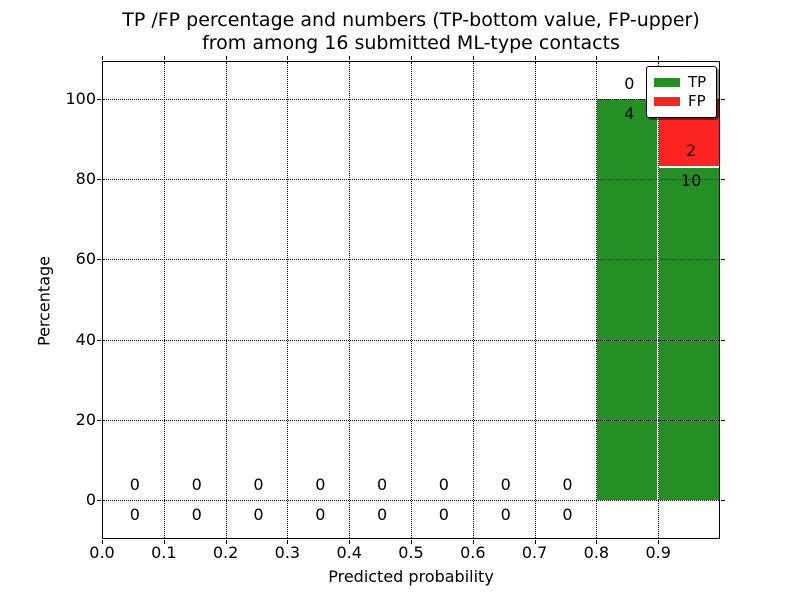 The height and width of the screenshot is (600, 800). What do you see at coordinates (681, 82) in the screenshot?
I see `legend-item-tp: TP` at bounding box center [681, 82].